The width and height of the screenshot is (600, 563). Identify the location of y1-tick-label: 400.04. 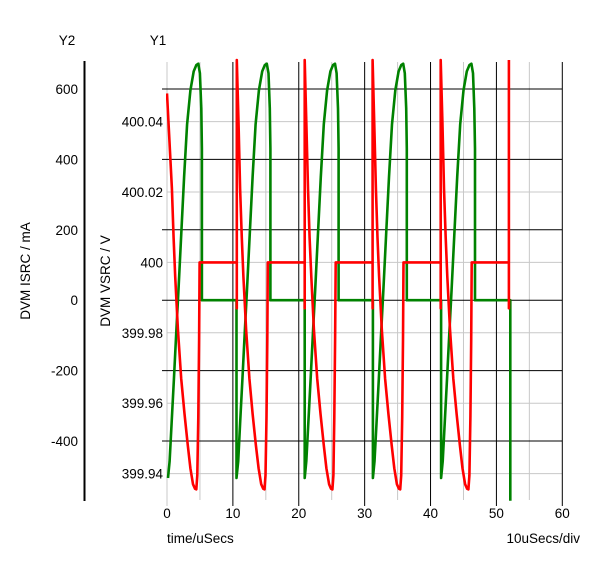
(143, 122).